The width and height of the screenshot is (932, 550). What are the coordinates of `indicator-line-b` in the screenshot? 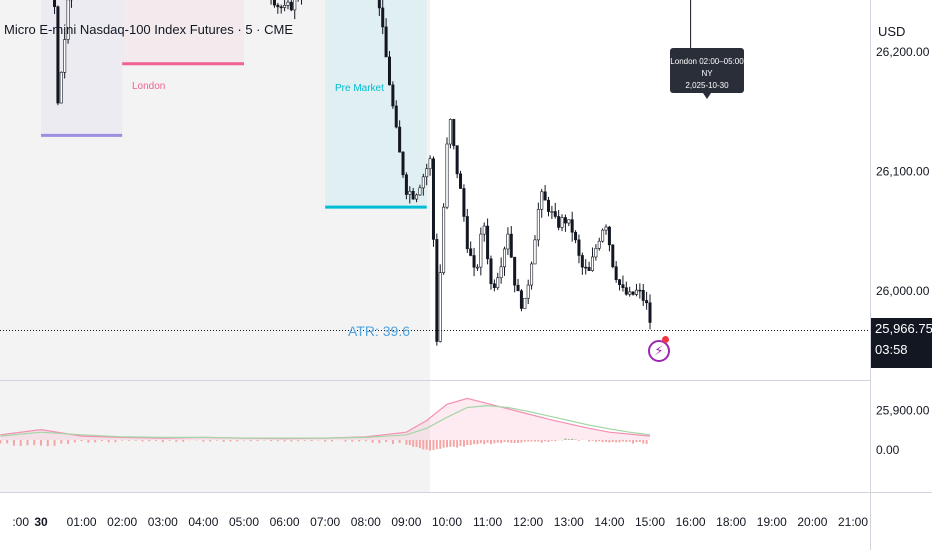 It's located at (325, 421).